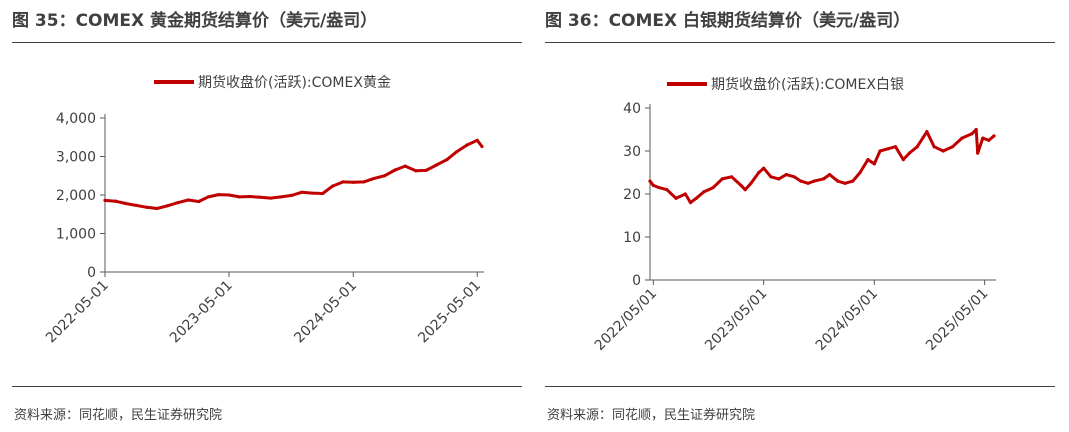 The height and width of the screenshot is (432, 1069). What do you see at coordinates (201, 312) in the screenshot?
I see `x-tick-label: 2023-05-01` at bounding box center [201, 312].